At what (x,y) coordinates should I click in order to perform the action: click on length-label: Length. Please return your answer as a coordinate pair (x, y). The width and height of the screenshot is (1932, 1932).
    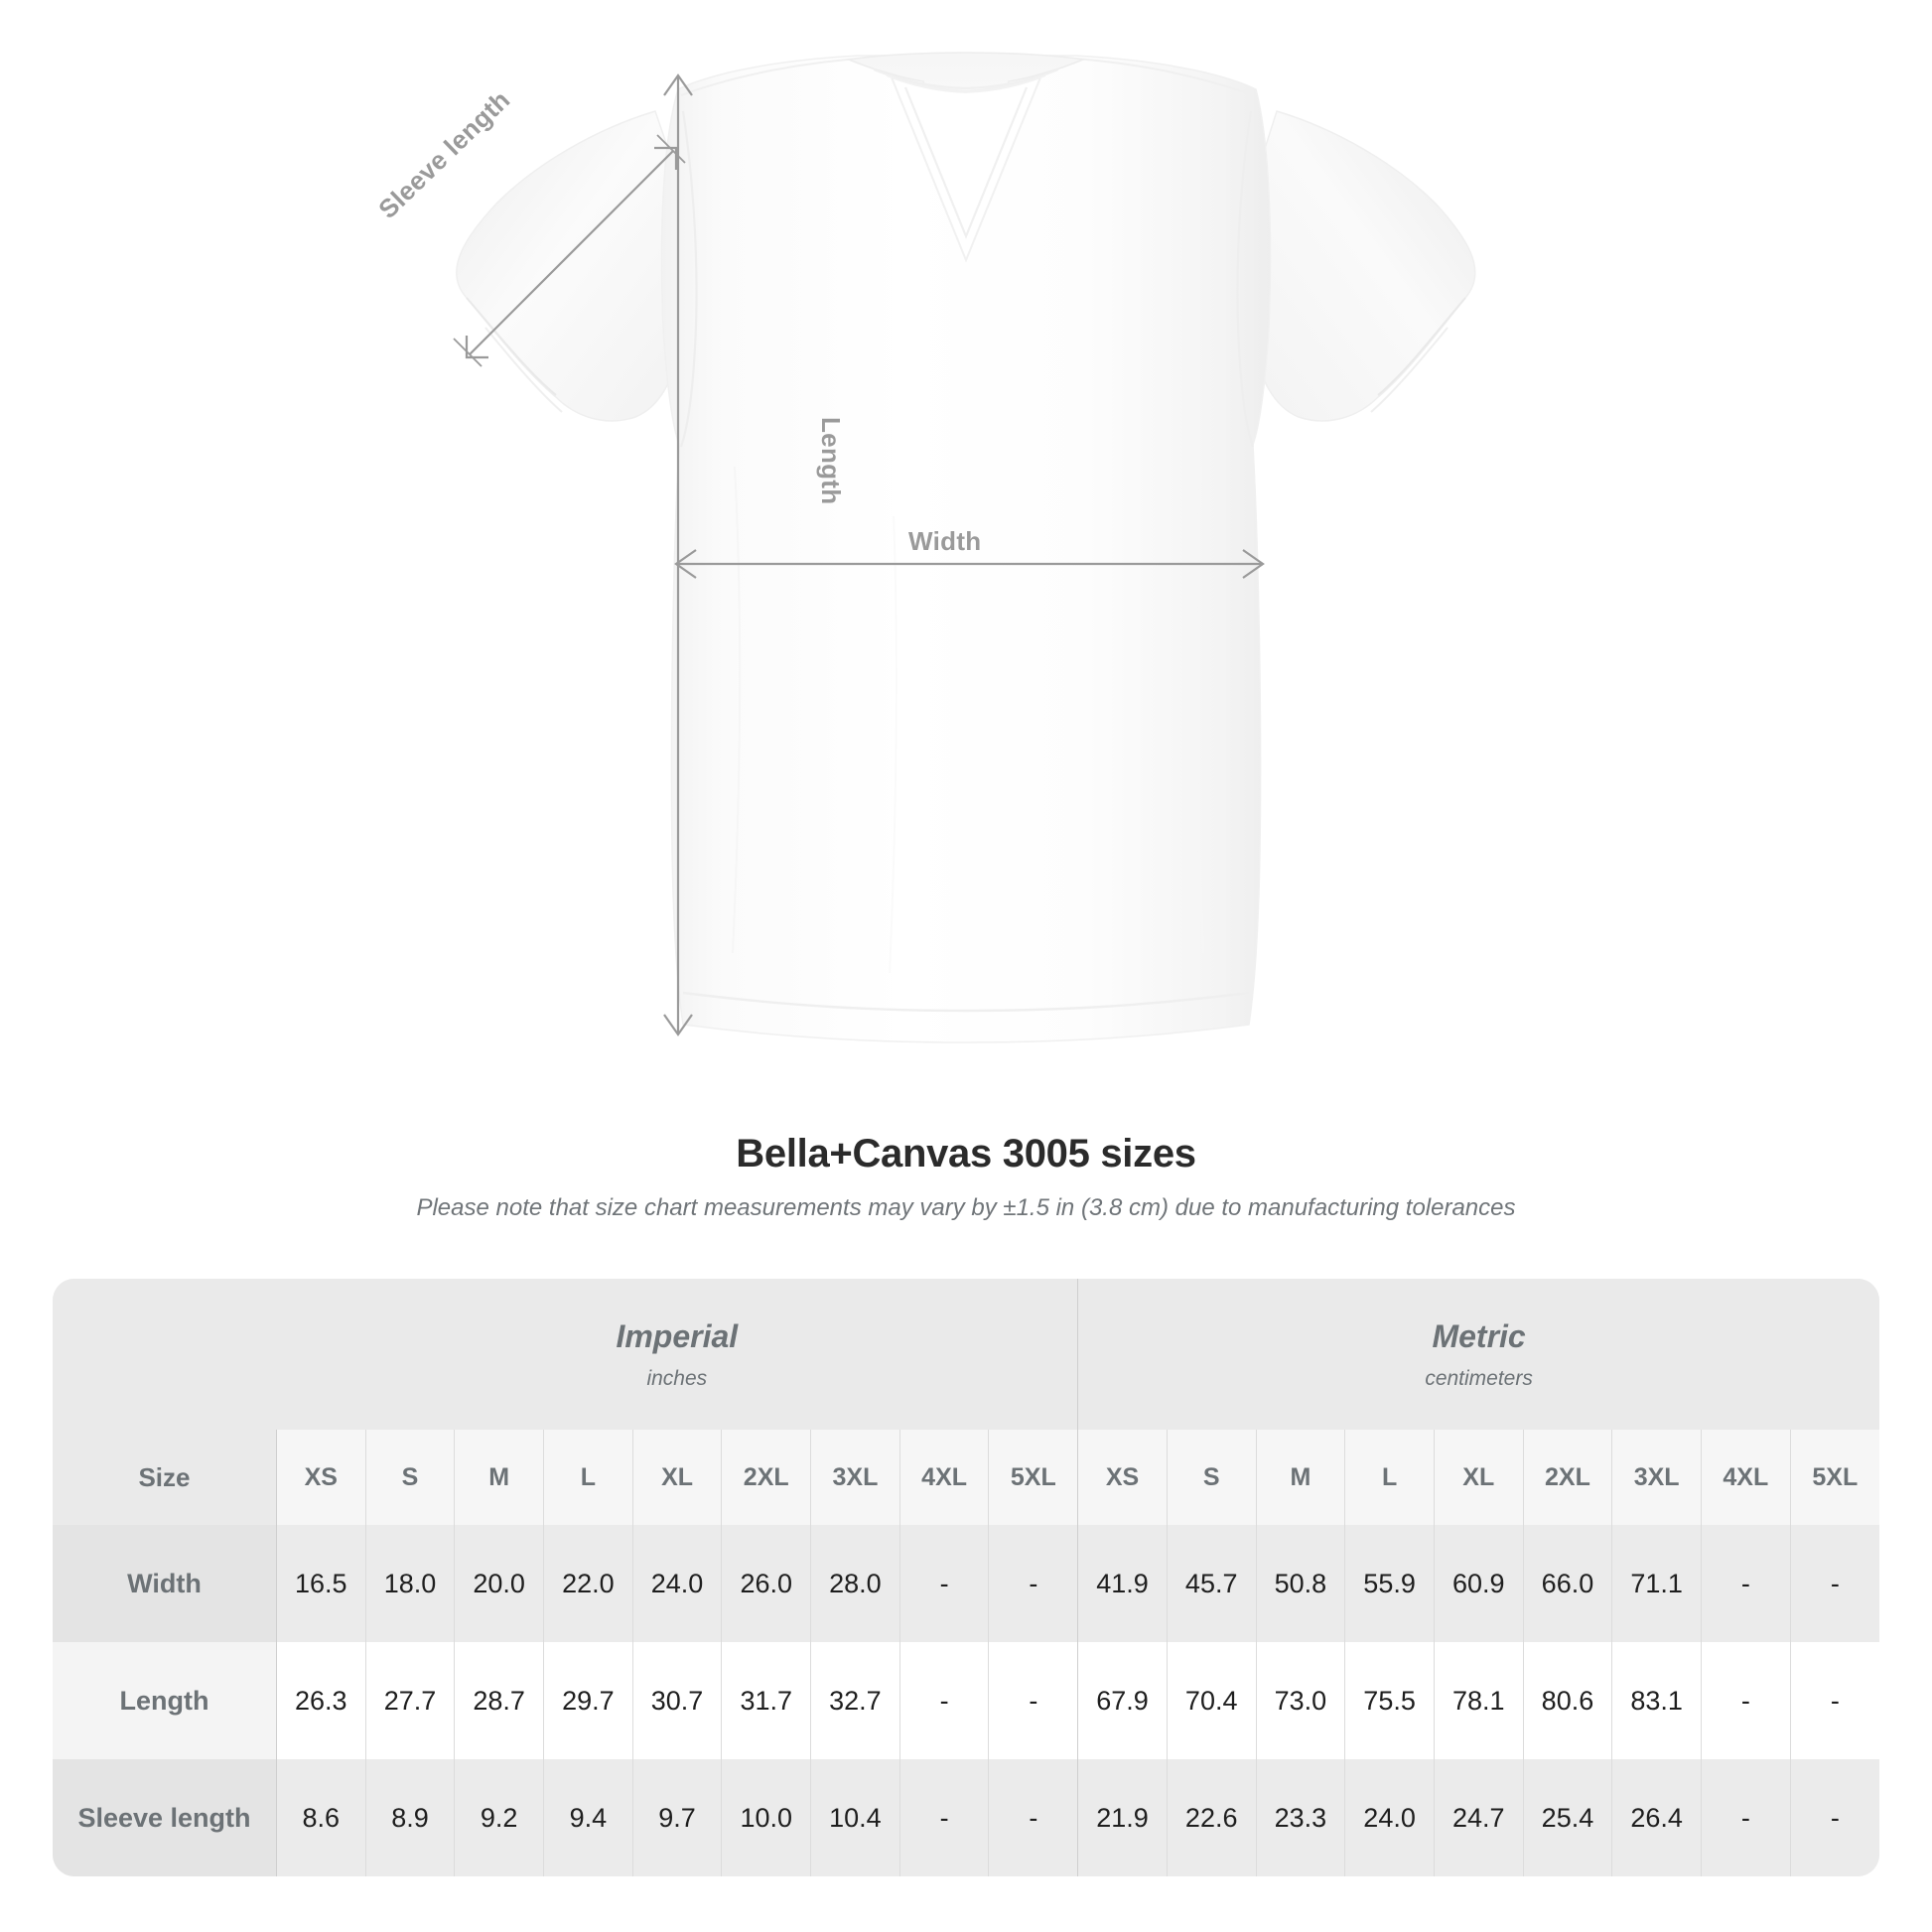
    Looking at the image, I should click on (831, 461).